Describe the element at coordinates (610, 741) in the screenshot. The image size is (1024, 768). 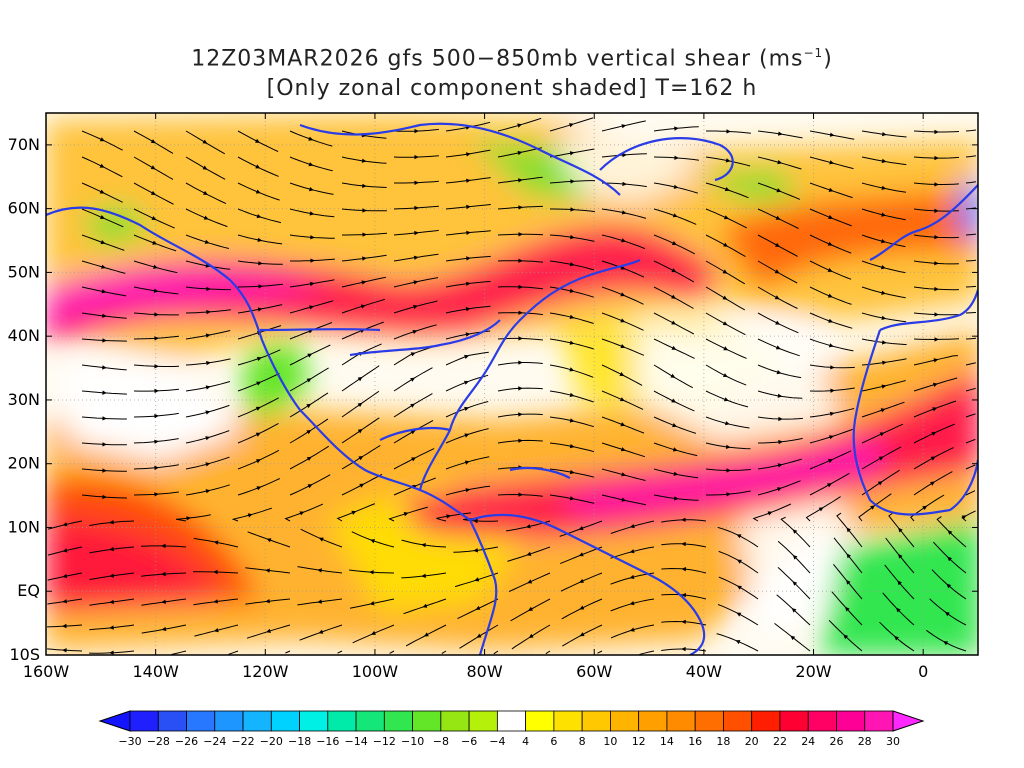
I see `colorbar-tick-label: 10` at that location.